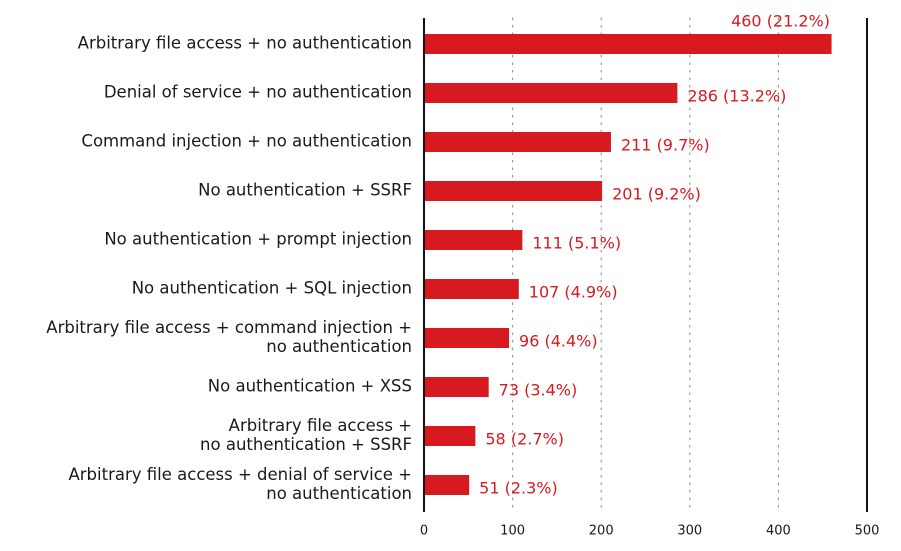 This screenshot has width=901, height=551. What do you see at coordinates (272, 288) in the screenshot?
I see `category-label: No authentication + SQL injection` at bounding box center [272, 288].